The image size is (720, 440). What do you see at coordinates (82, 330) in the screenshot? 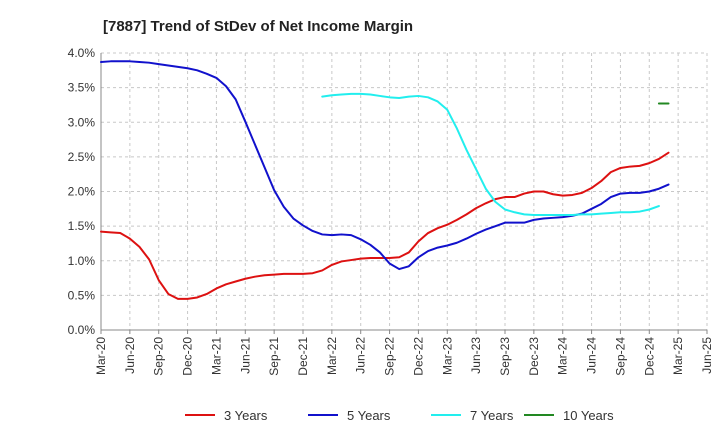
I see `y-tick-label: 0.0%` at bounding box center [82, 330].